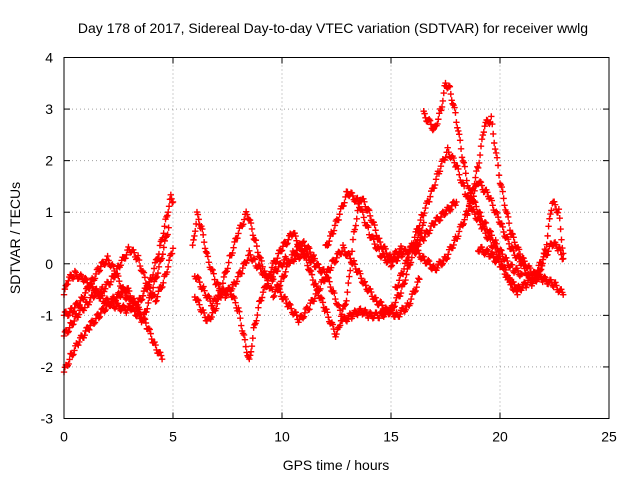 The image size is (640, 480). Describe the element at coordinates (47, 315) in the screenshot. I see `y-tick-label: -1` at that location.